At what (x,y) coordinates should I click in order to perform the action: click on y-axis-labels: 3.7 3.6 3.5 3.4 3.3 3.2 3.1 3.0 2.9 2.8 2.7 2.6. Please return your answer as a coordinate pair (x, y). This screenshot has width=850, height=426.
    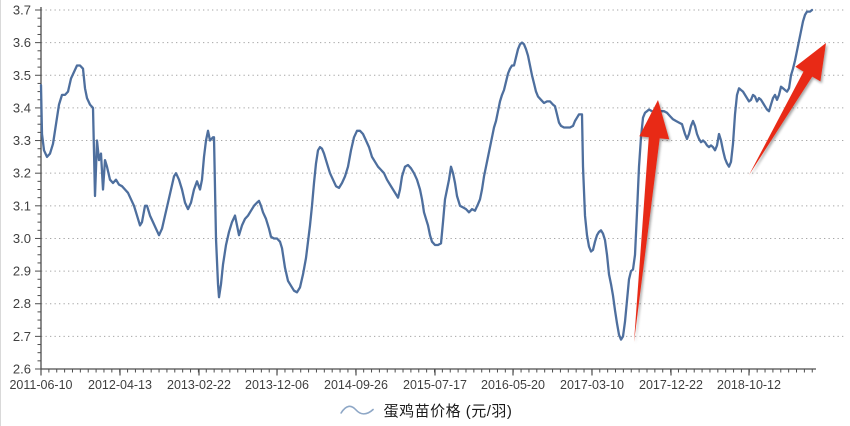
    Looking at the image, I should click on (22, 190).